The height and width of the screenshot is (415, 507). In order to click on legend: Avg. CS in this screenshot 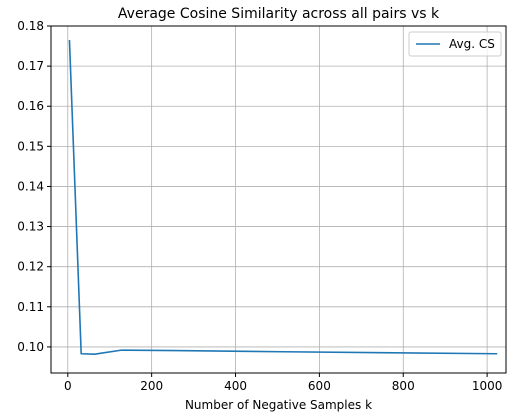, I will do `click(455, 44)`.